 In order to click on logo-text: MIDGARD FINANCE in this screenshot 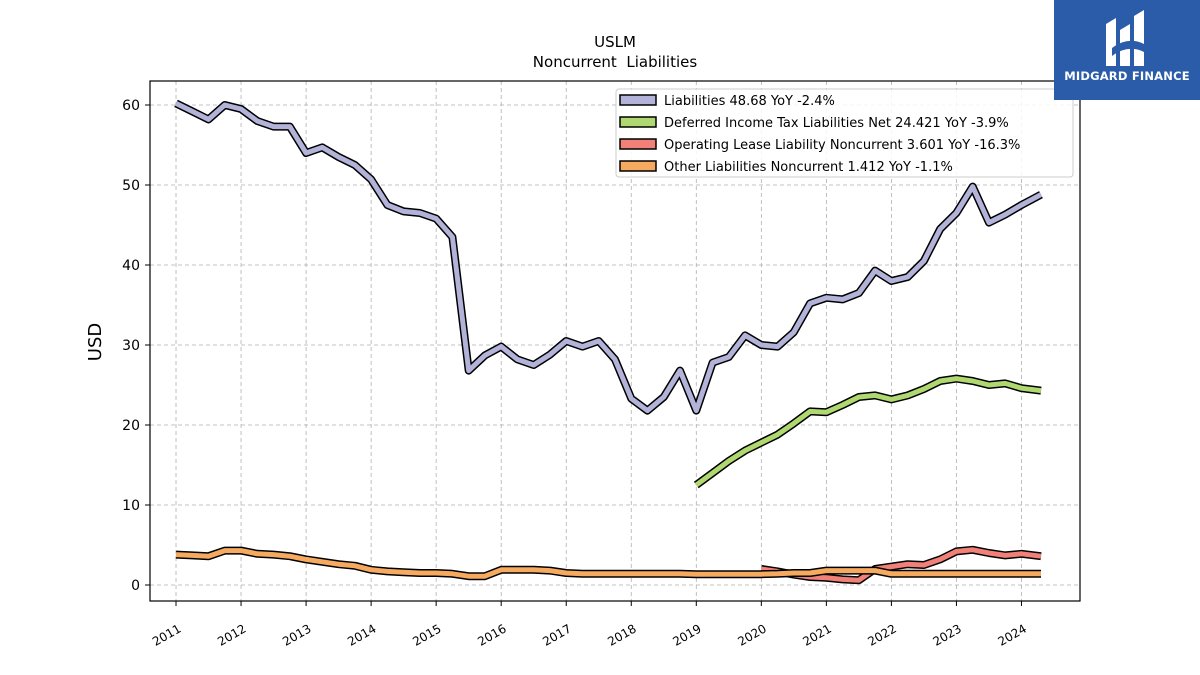, I will do `click(1127, 76)`.